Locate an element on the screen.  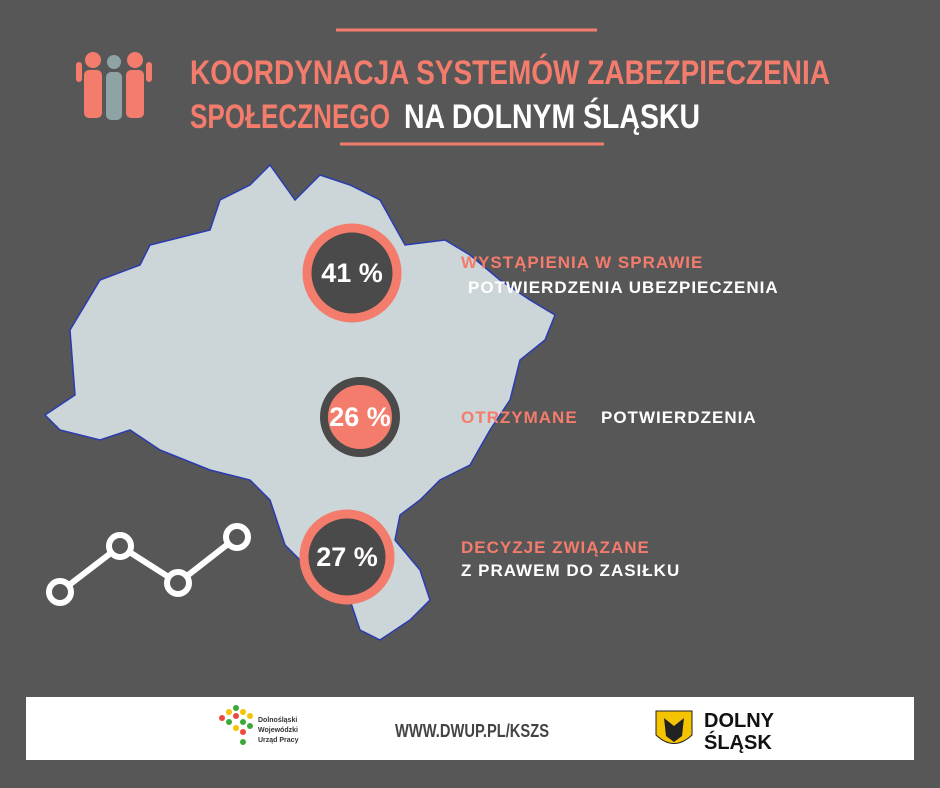
stat-value: 41 % is located at coordinates (352, 273).